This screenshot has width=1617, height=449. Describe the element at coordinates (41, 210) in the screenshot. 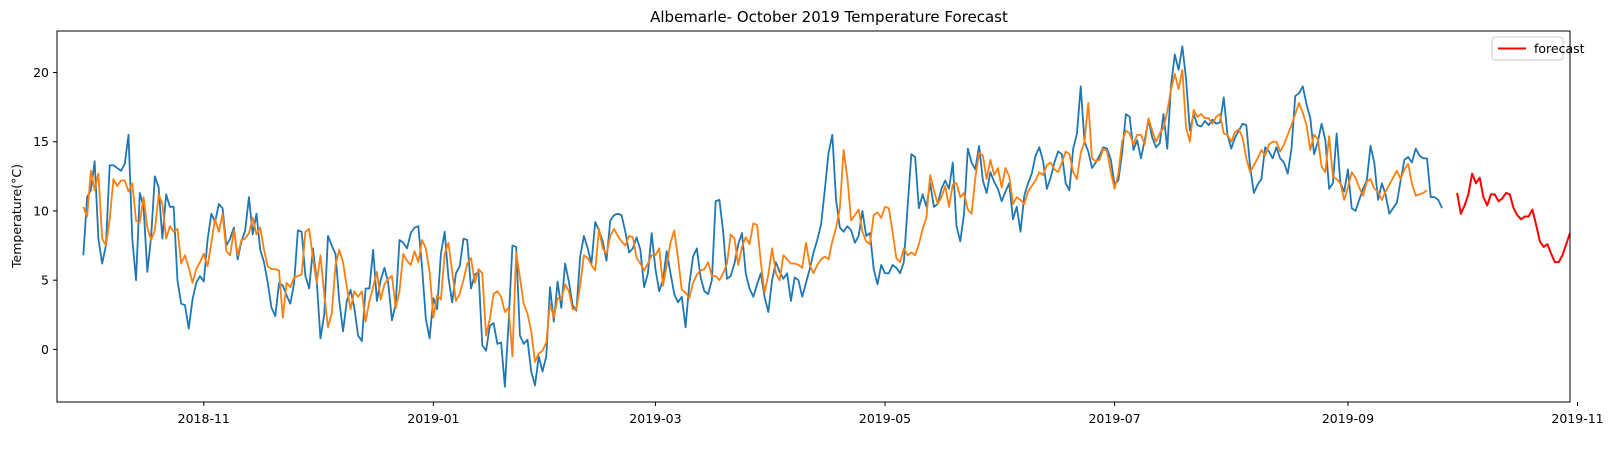

I see `y-tick-label: 10` at that location.